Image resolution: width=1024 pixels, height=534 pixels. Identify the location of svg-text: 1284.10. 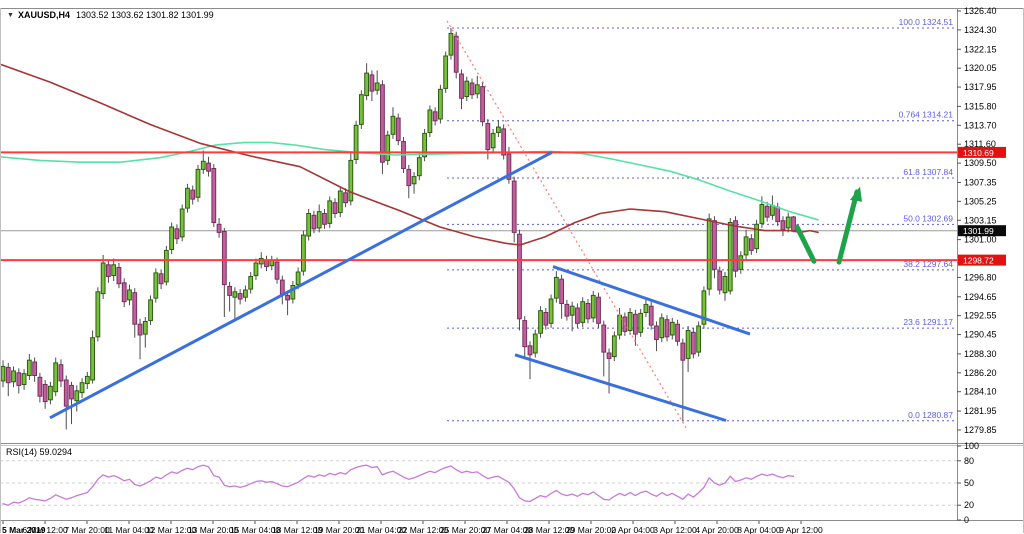
(980, 392).